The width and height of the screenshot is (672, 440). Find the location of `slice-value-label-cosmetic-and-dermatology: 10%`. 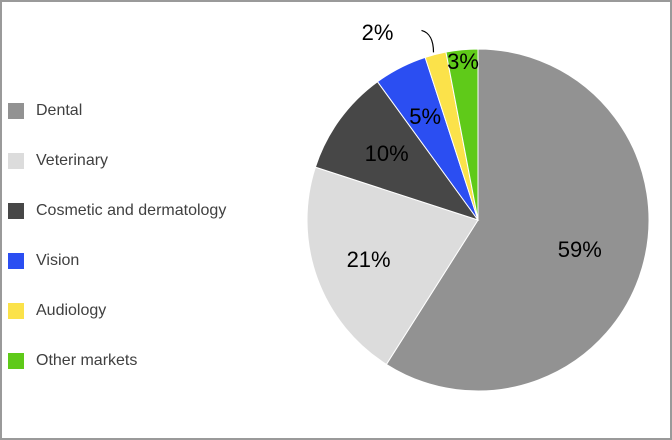

slice-value-label-cosmetic-and-dermatology: 10% is located at coordinates (387, 153).